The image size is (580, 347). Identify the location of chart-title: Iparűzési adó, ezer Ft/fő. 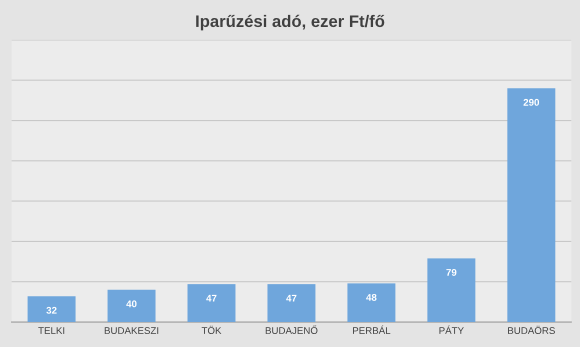
(290, 22).